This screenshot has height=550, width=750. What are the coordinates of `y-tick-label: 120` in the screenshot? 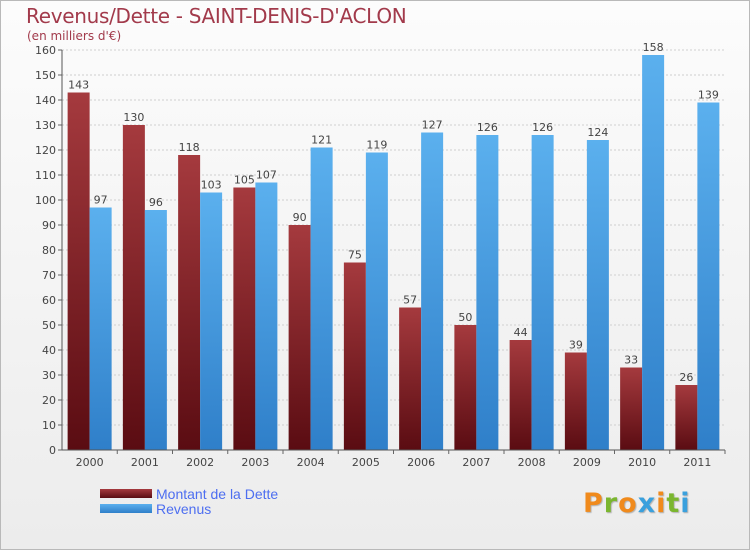 It's located at (45, 150).